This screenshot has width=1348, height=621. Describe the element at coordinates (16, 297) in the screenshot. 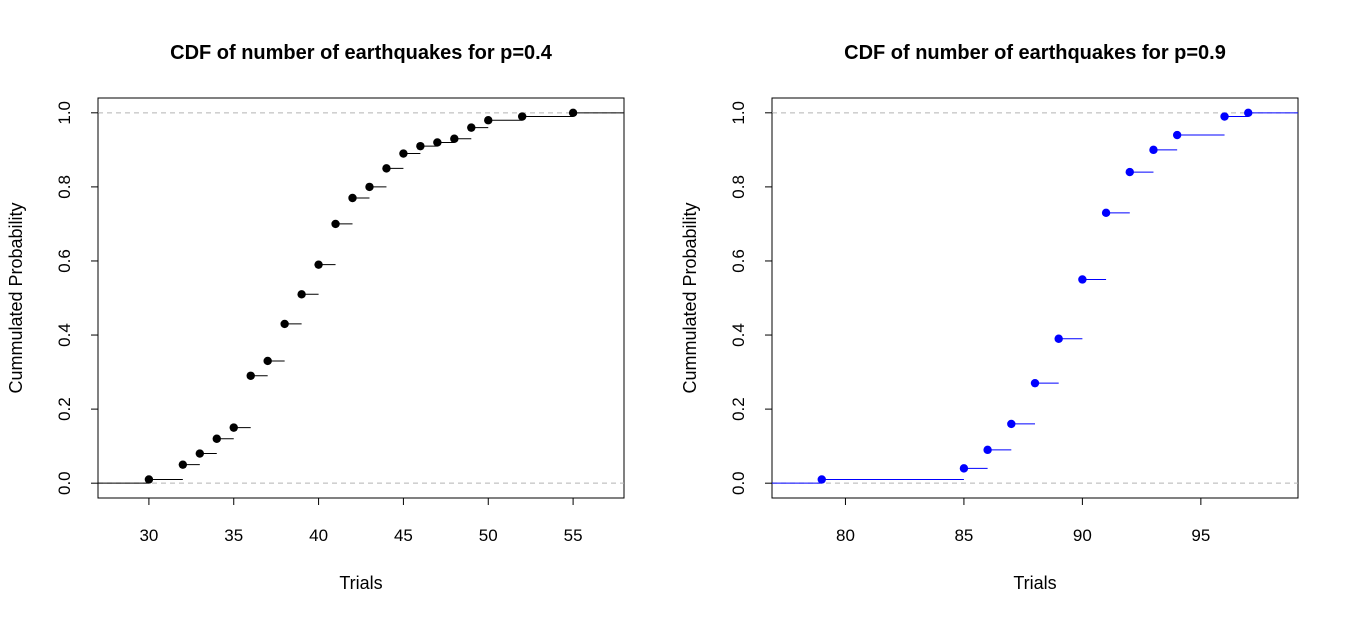

I see `chart-left-ylabel: Cummulated Probability` at that location.